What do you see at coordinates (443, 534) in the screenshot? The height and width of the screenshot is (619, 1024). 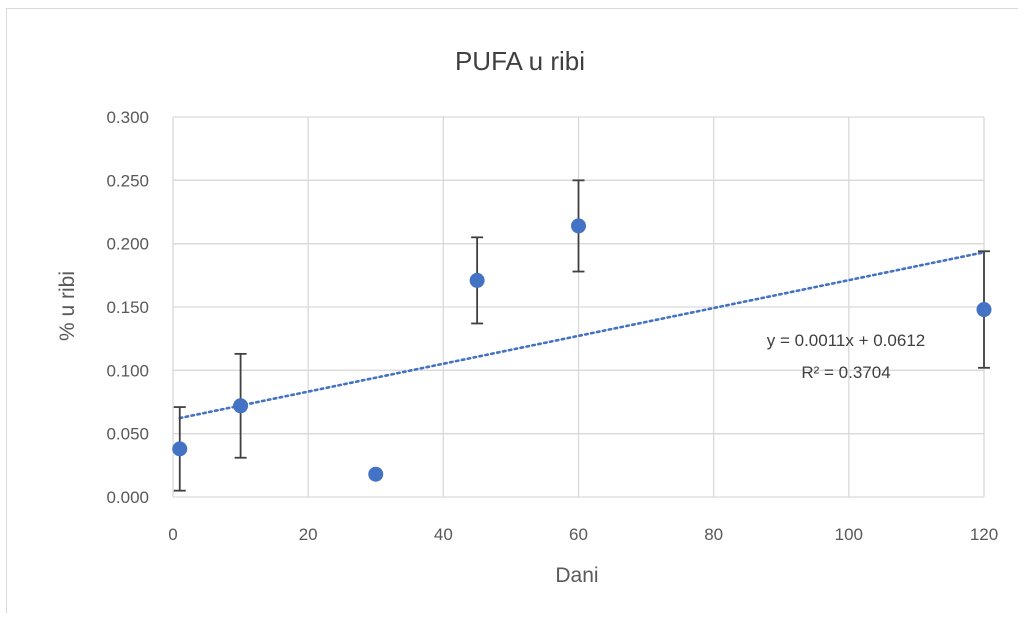 I see `x-tick-label: 40` at bounding box center [443, 534].